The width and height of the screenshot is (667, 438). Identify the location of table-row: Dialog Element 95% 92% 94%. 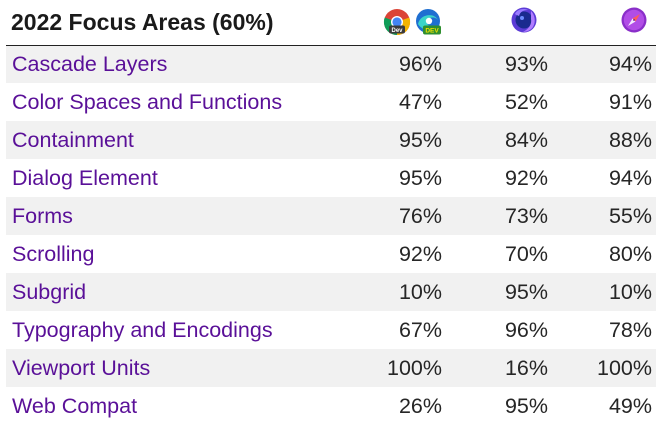
(331, 178).